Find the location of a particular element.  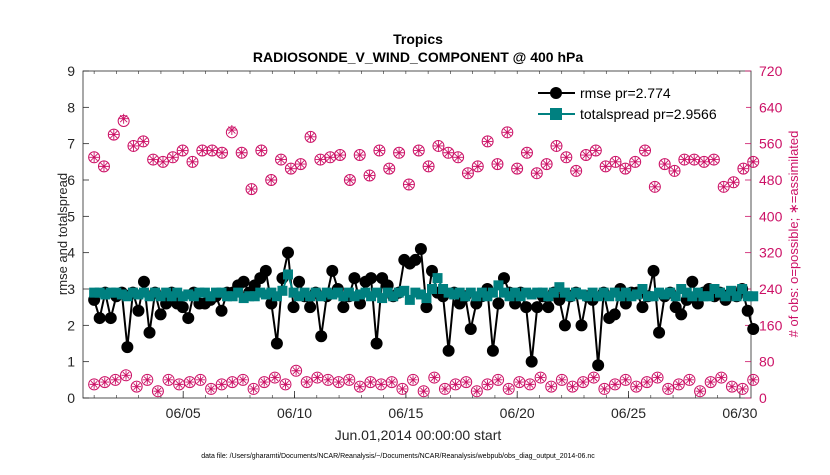

y-left-tick-label: 9 is located at coordinates (71, 71).